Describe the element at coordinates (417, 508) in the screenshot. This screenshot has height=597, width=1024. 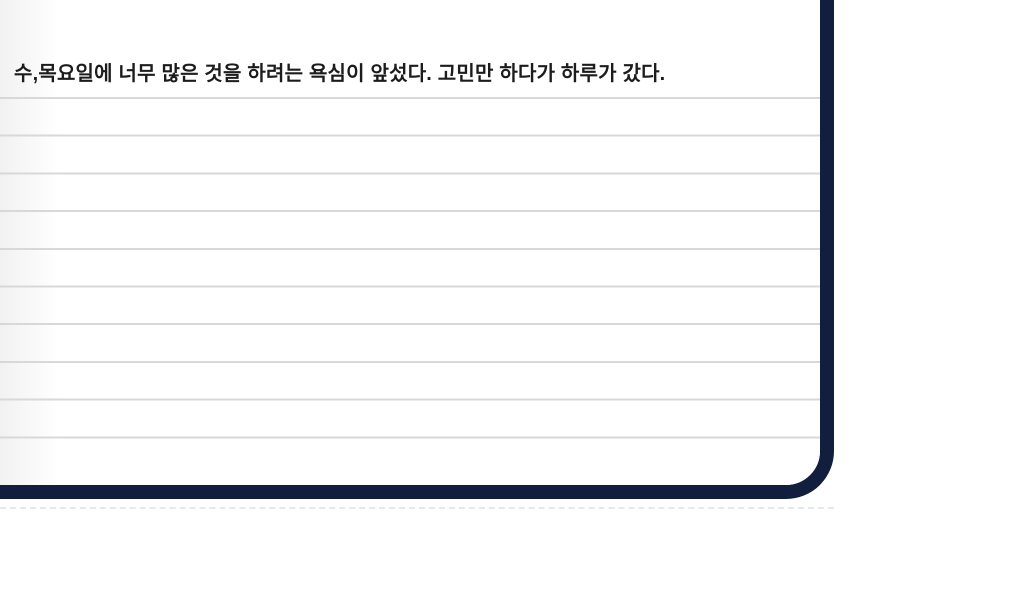
I see `page-under-shadow` at that location.